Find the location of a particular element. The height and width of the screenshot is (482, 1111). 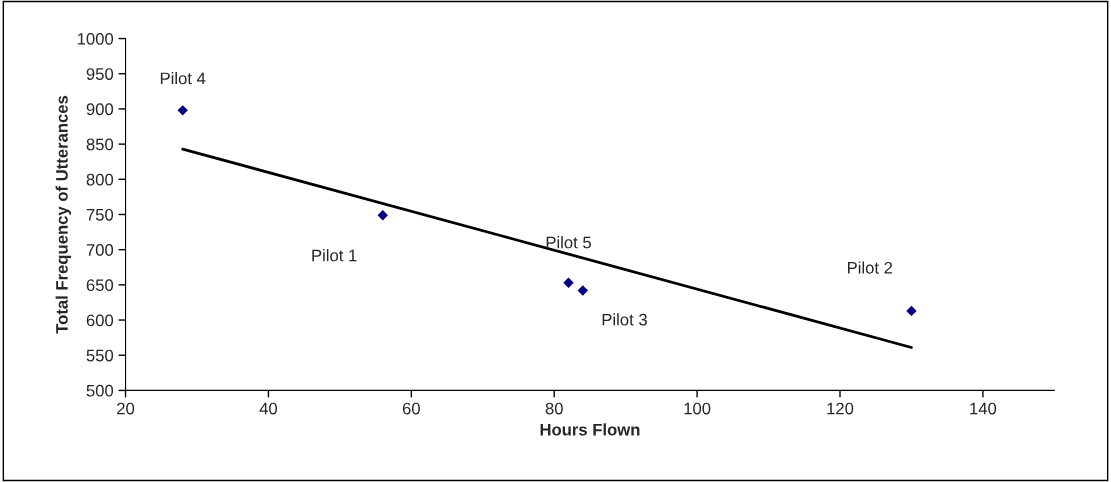

annotation: Pilot 2 is located at coordinates (870, 267).